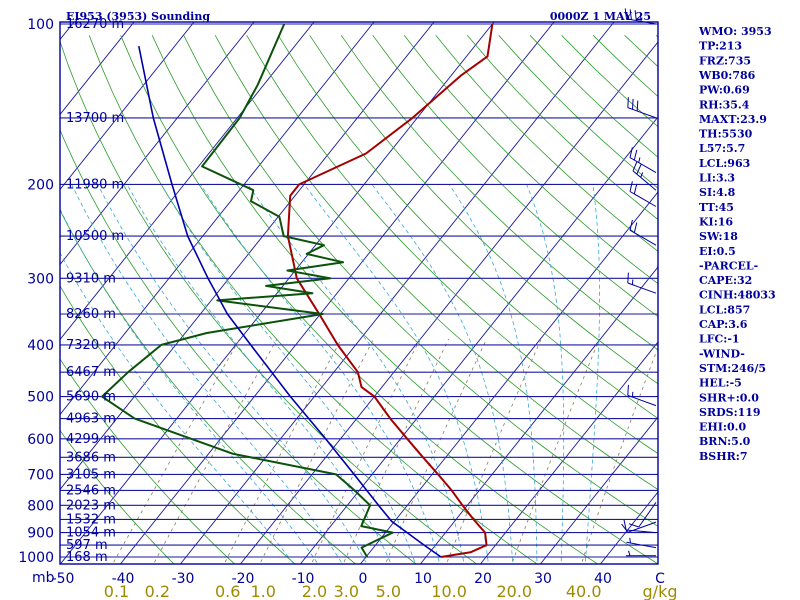 This screenshot has height=600, width=800. Describe the element at coordinates (40, 506) in the screenshot. I see `pressure-tick-label: 800` at that location.